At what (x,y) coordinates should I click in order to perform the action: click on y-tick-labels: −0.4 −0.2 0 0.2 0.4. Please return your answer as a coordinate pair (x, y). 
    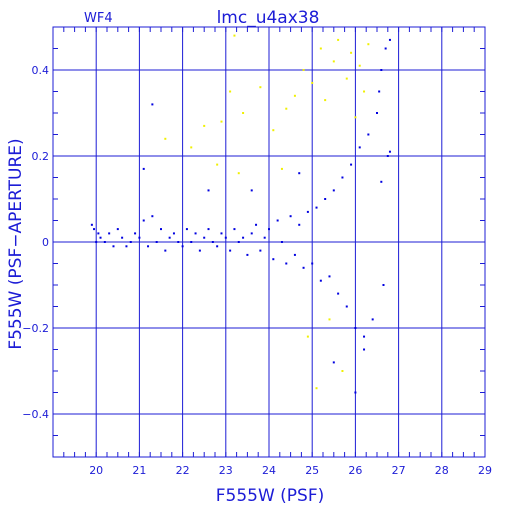
    Looking at the image, I should click on (35, 242).